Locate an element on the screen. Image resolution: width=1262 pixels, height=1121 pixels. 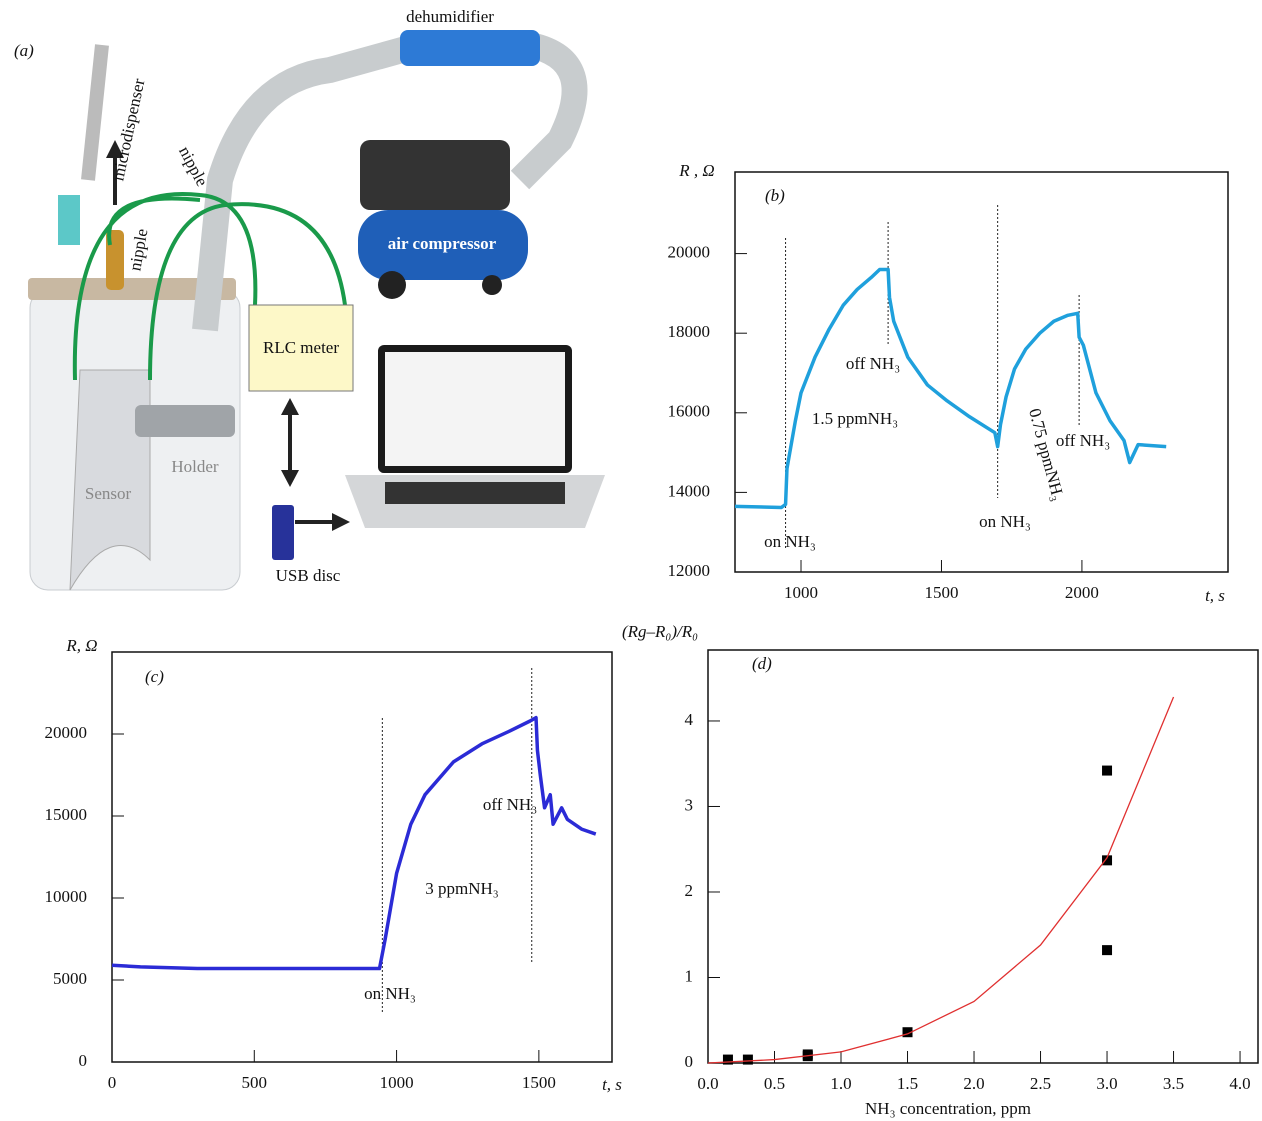
panel-label: (d) is located at coordinates (762, 663).